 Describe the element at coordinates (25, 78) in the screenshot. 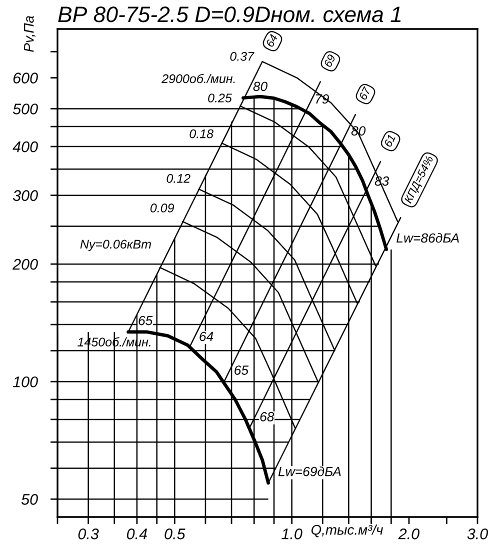

I see `y-tick-label: 600` at that location.